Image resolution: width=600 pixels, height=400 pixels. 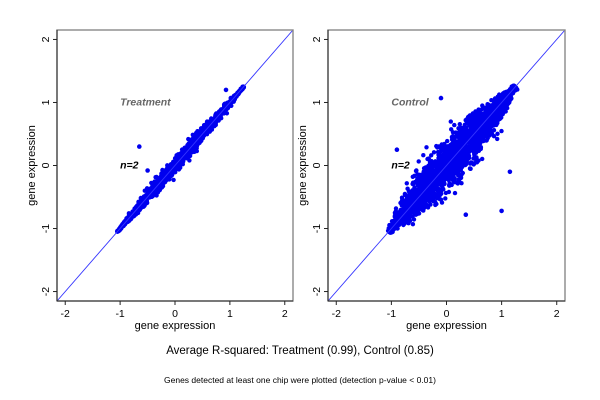 What do you see at coordinates (447, 314) in the screenshot?
I see `x-tick-label: 0` at bounding box center [447, 314].